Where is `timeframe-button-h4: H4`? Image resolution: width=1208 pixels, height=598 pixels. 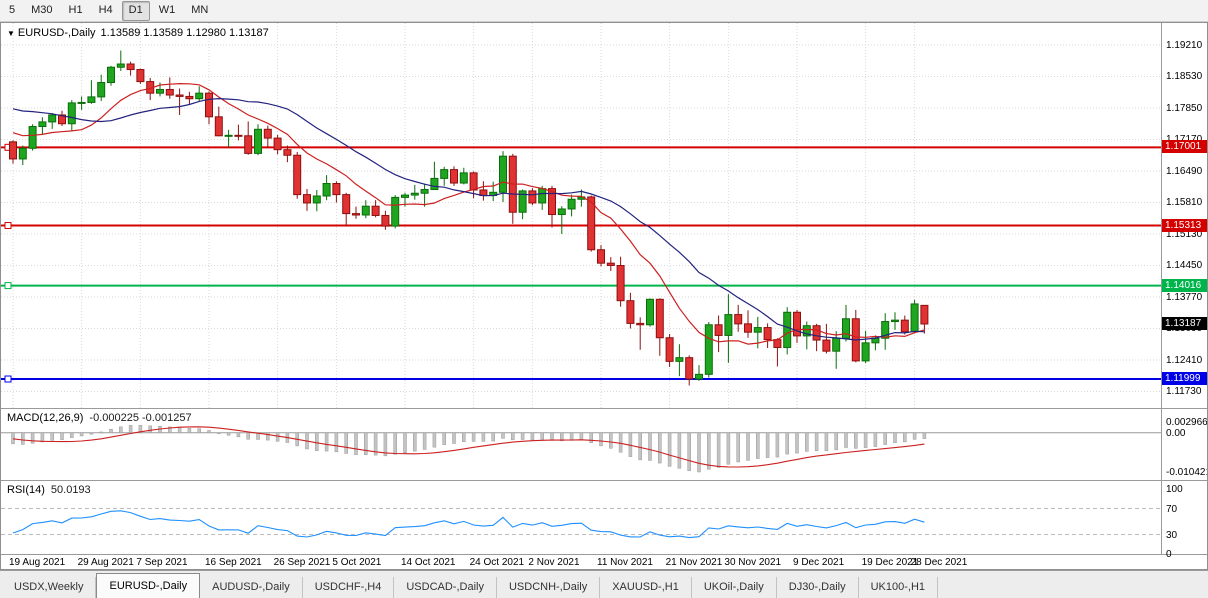 timeframe-button-h4: H4 is located at coordinates (105, 9).